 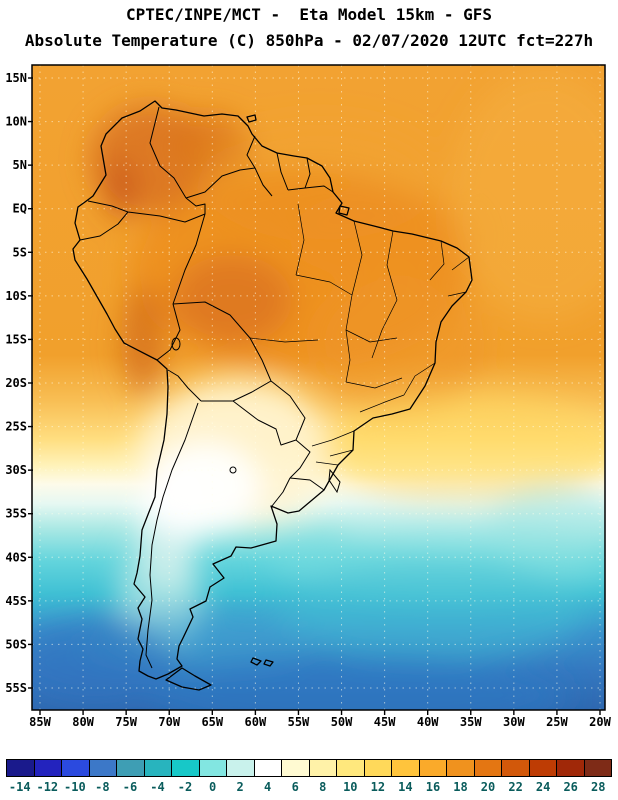 I want to click on lon-label-55W: 55W, so click(x=299, y=722).